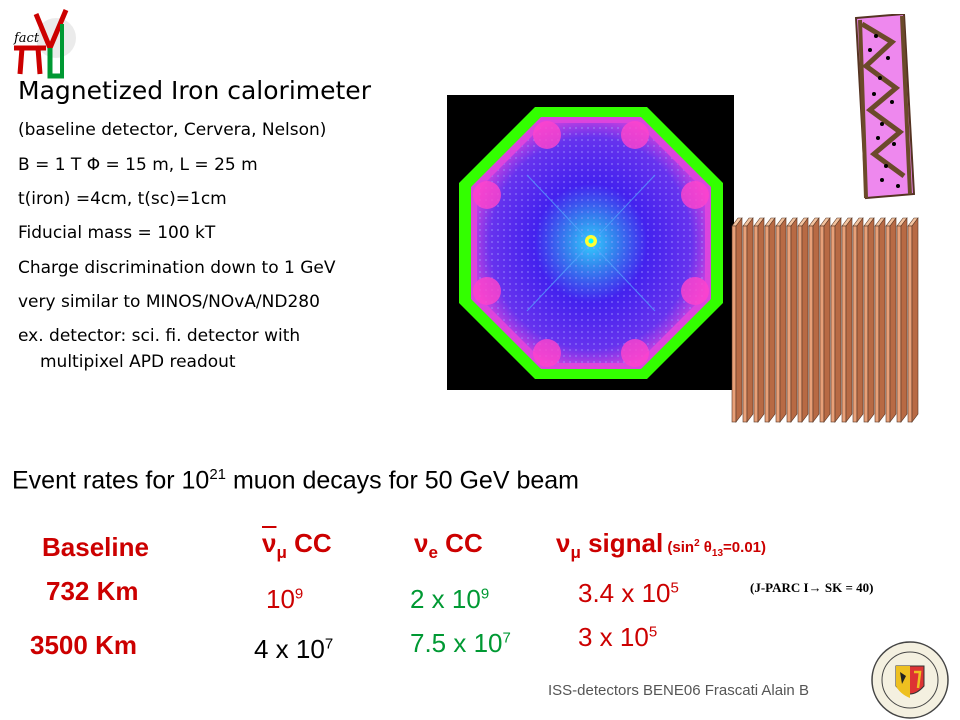 The width and height of the screenshot is (960, 720). I want to click on bullet-5: Charge discrimination down to 1 GeV, so click(177, 268).